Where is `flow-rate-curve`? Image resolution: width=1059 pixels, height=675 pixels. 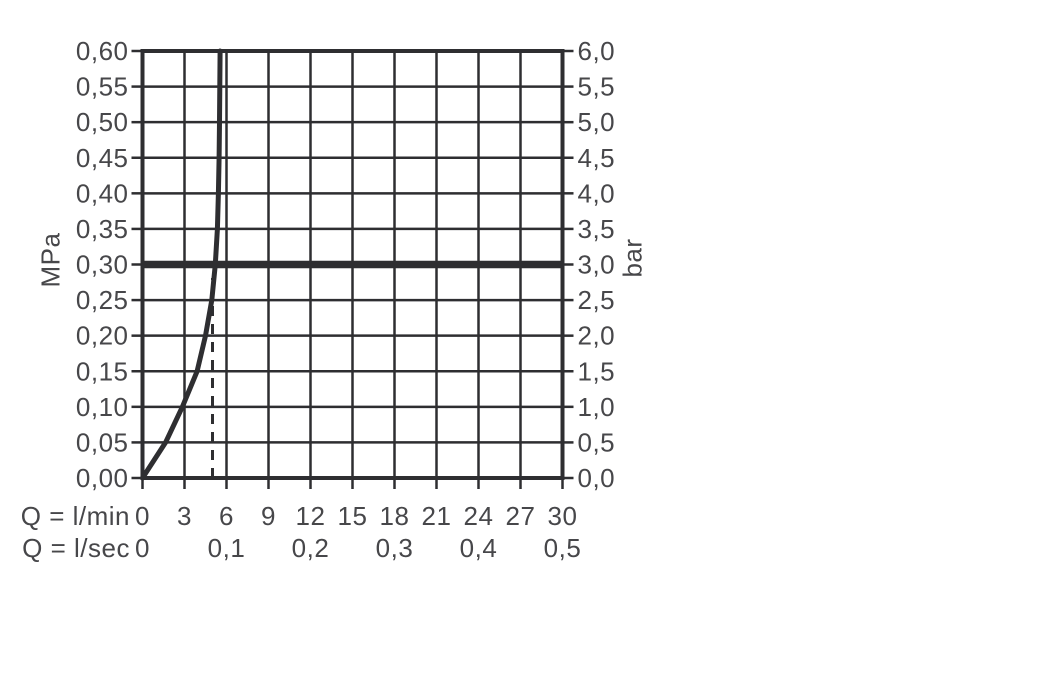
flow-rate-curve is located at coordinates (181, 264).